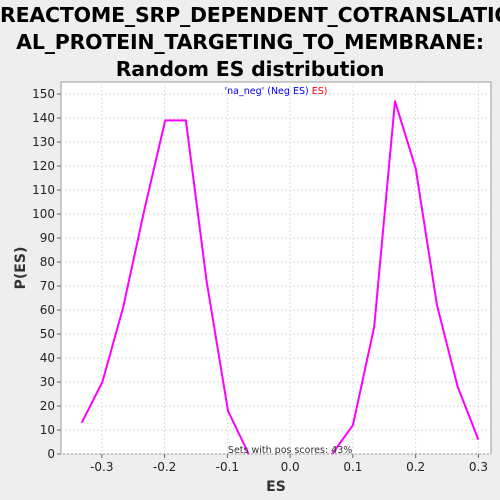 The width and height of the screenshot is (500, 500). I want to click on y-tick-label: 90, so click(47, 238).